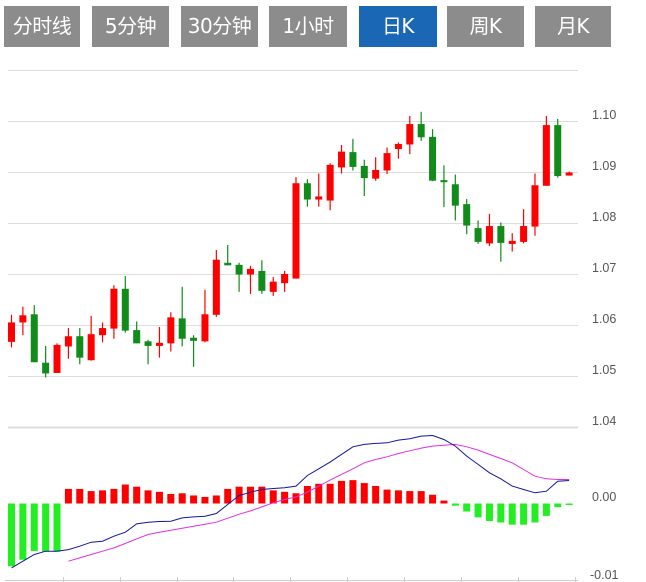  What do you see at coordinates (604, 268) in the screenshot?
I see `y-tick-label: 1.07` at bounding box center [604, 268].